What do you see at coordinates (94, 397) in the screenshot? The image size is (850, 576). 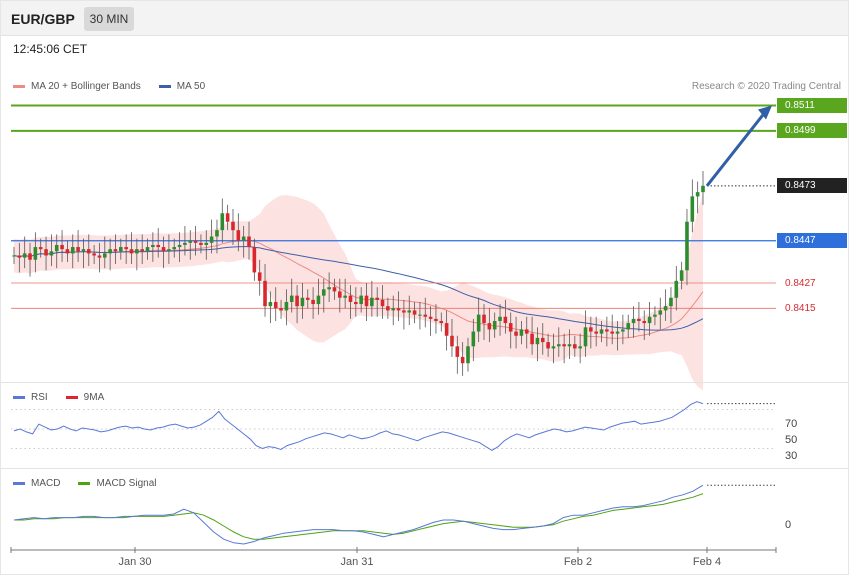 I see `rsi-9ma-legend-label: 9MA` at bounding box center [94, 397].